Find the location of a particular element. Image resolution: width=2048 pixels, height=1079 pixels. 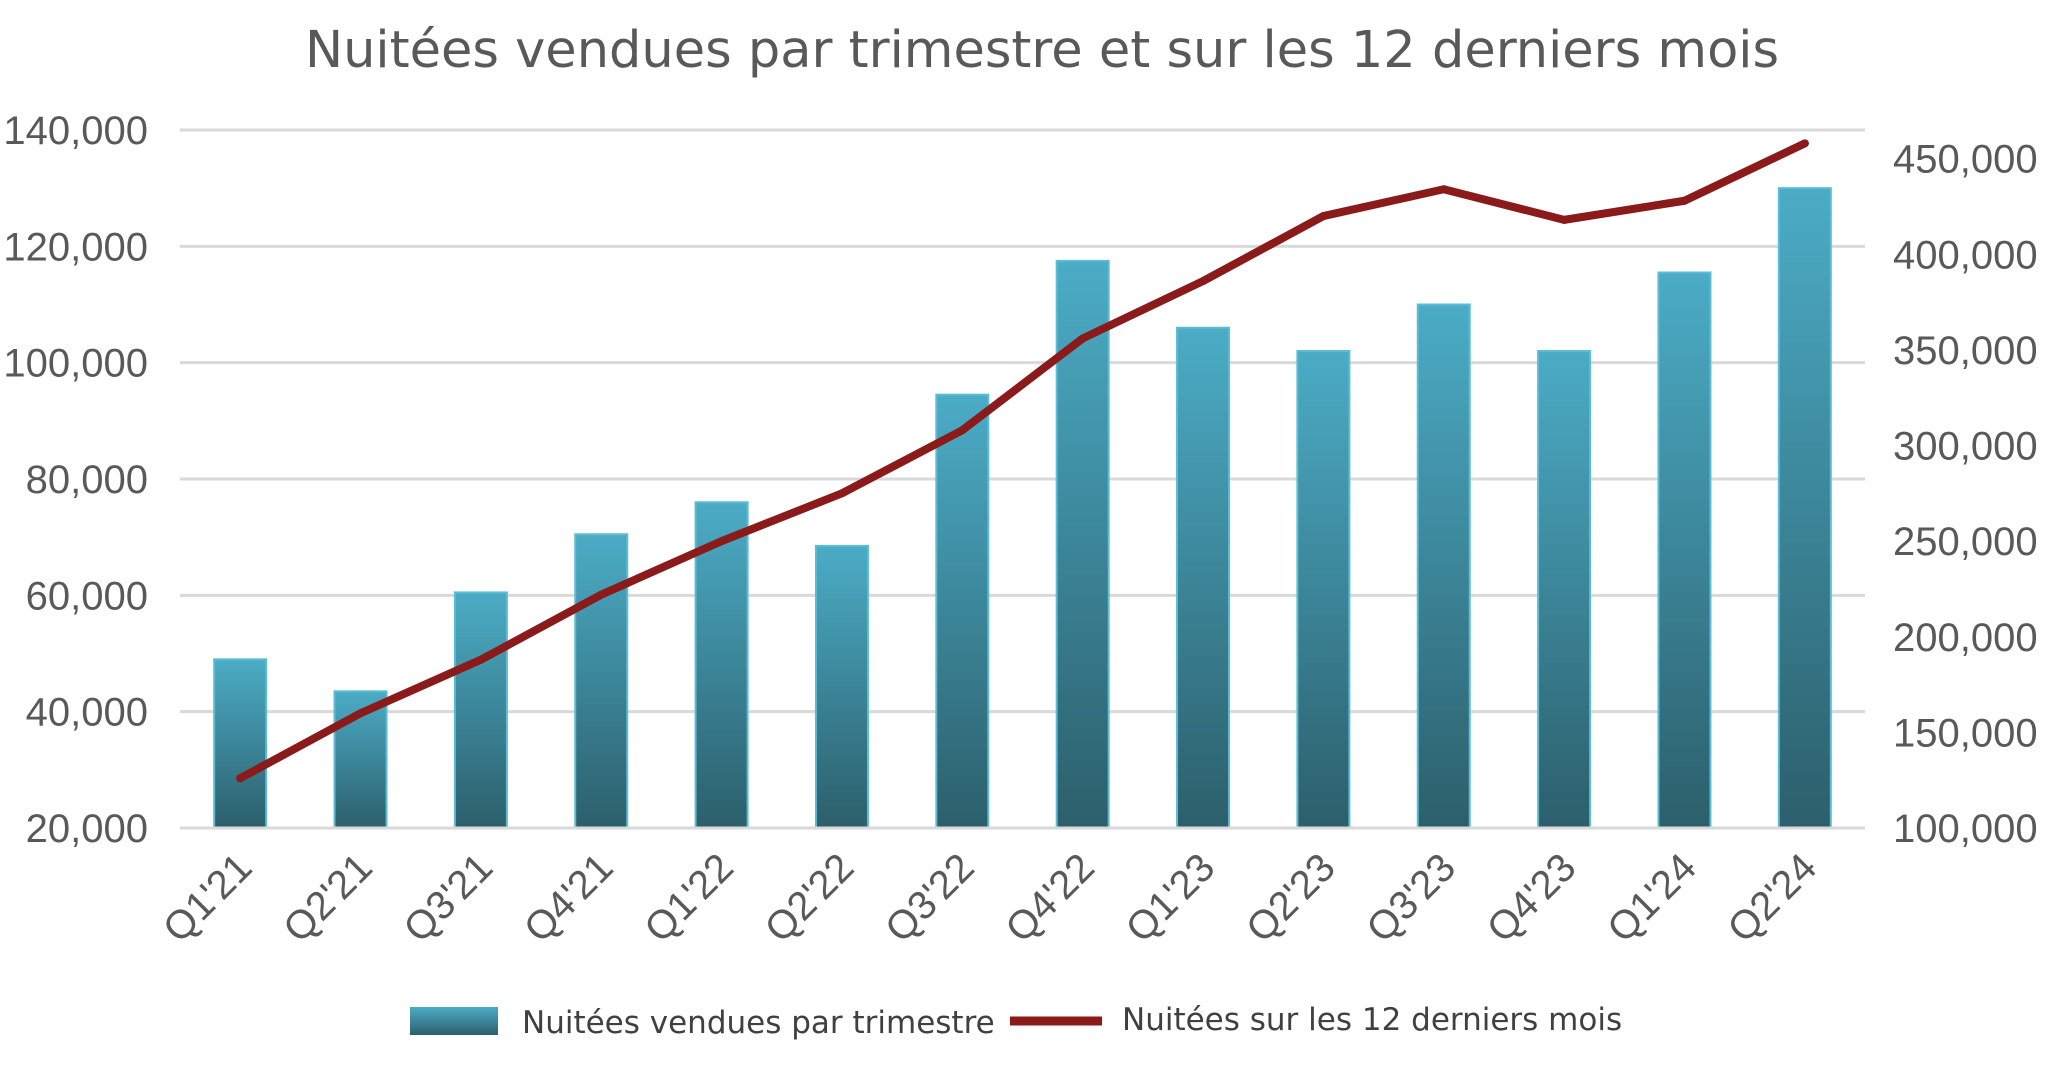

right-axis-tick-label: 400,000 is located at coordinates (1965, 255).